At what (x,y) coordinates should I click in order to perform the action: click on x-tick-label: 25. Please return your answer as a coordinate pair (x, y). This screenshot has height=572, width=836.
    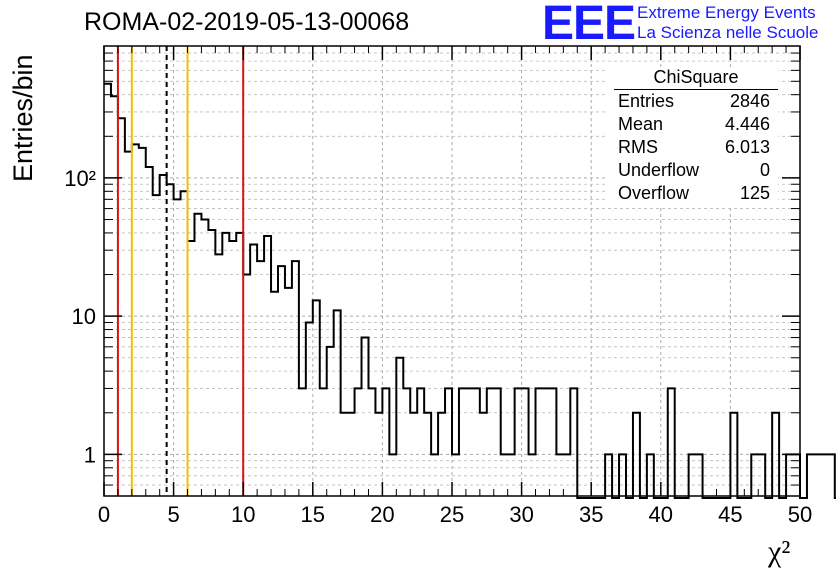
    Looking at the image, I should click on (452, 514).